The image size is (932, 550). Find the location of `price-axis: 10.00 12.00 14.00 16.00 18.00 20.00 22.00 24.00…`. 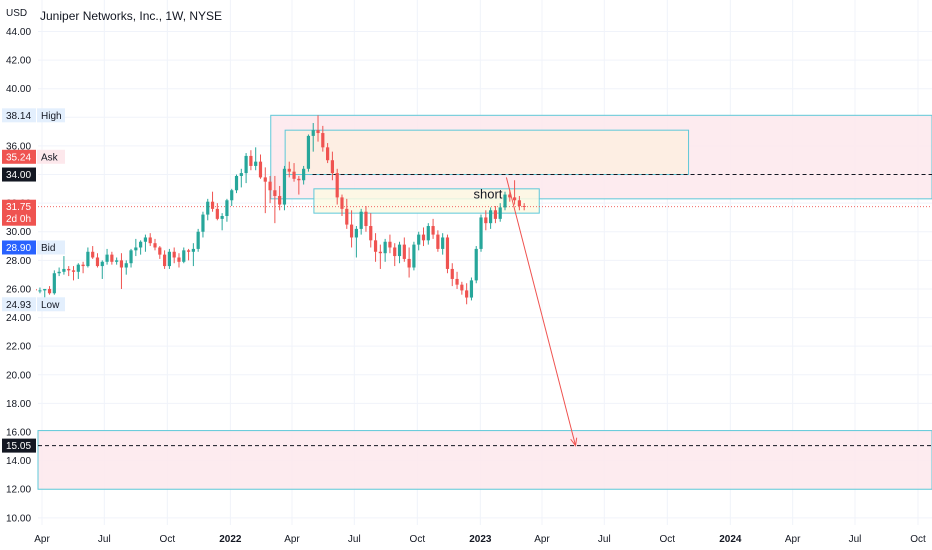

price-axis: 10.00 12.00 14.00 16.00 18.00 20.00 22.00 24.00… is located at coordinates (32, 262).